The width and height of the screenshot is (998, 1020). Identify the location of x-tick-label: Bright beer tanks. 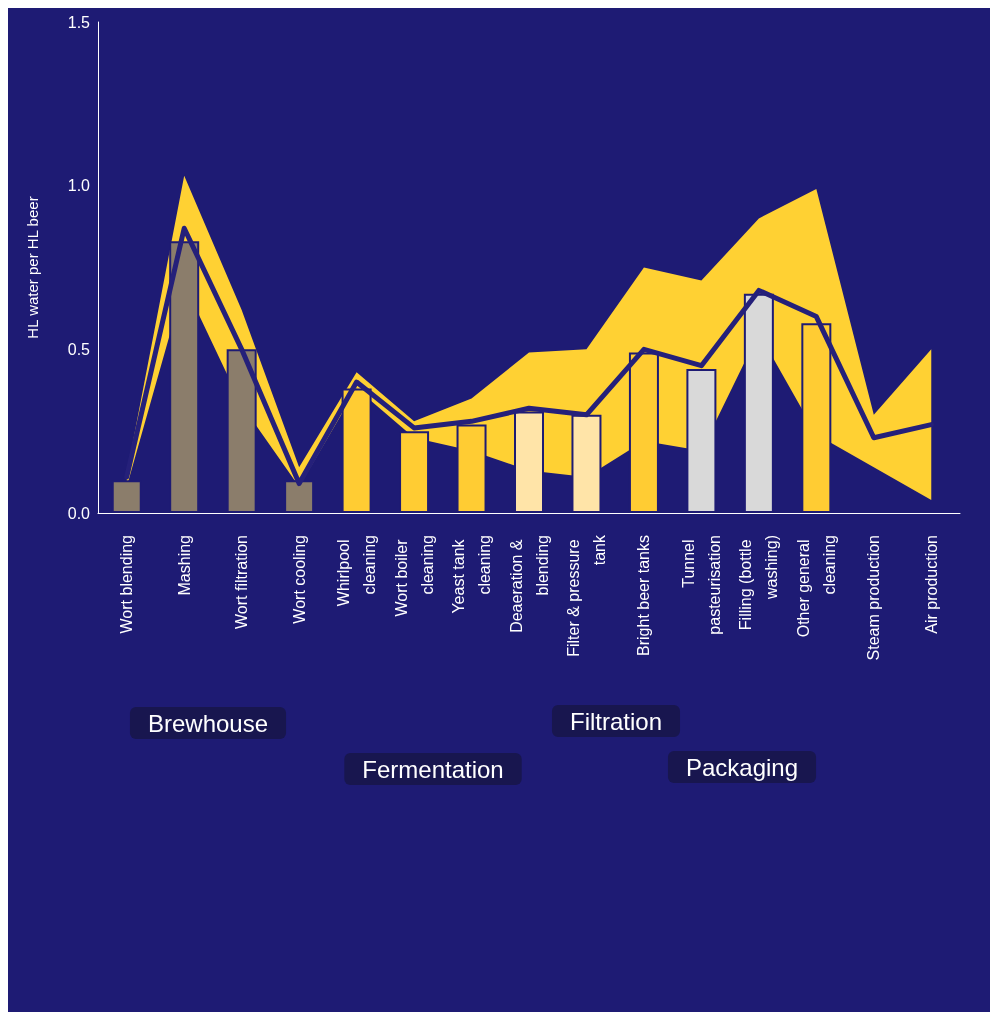
(644, 595).